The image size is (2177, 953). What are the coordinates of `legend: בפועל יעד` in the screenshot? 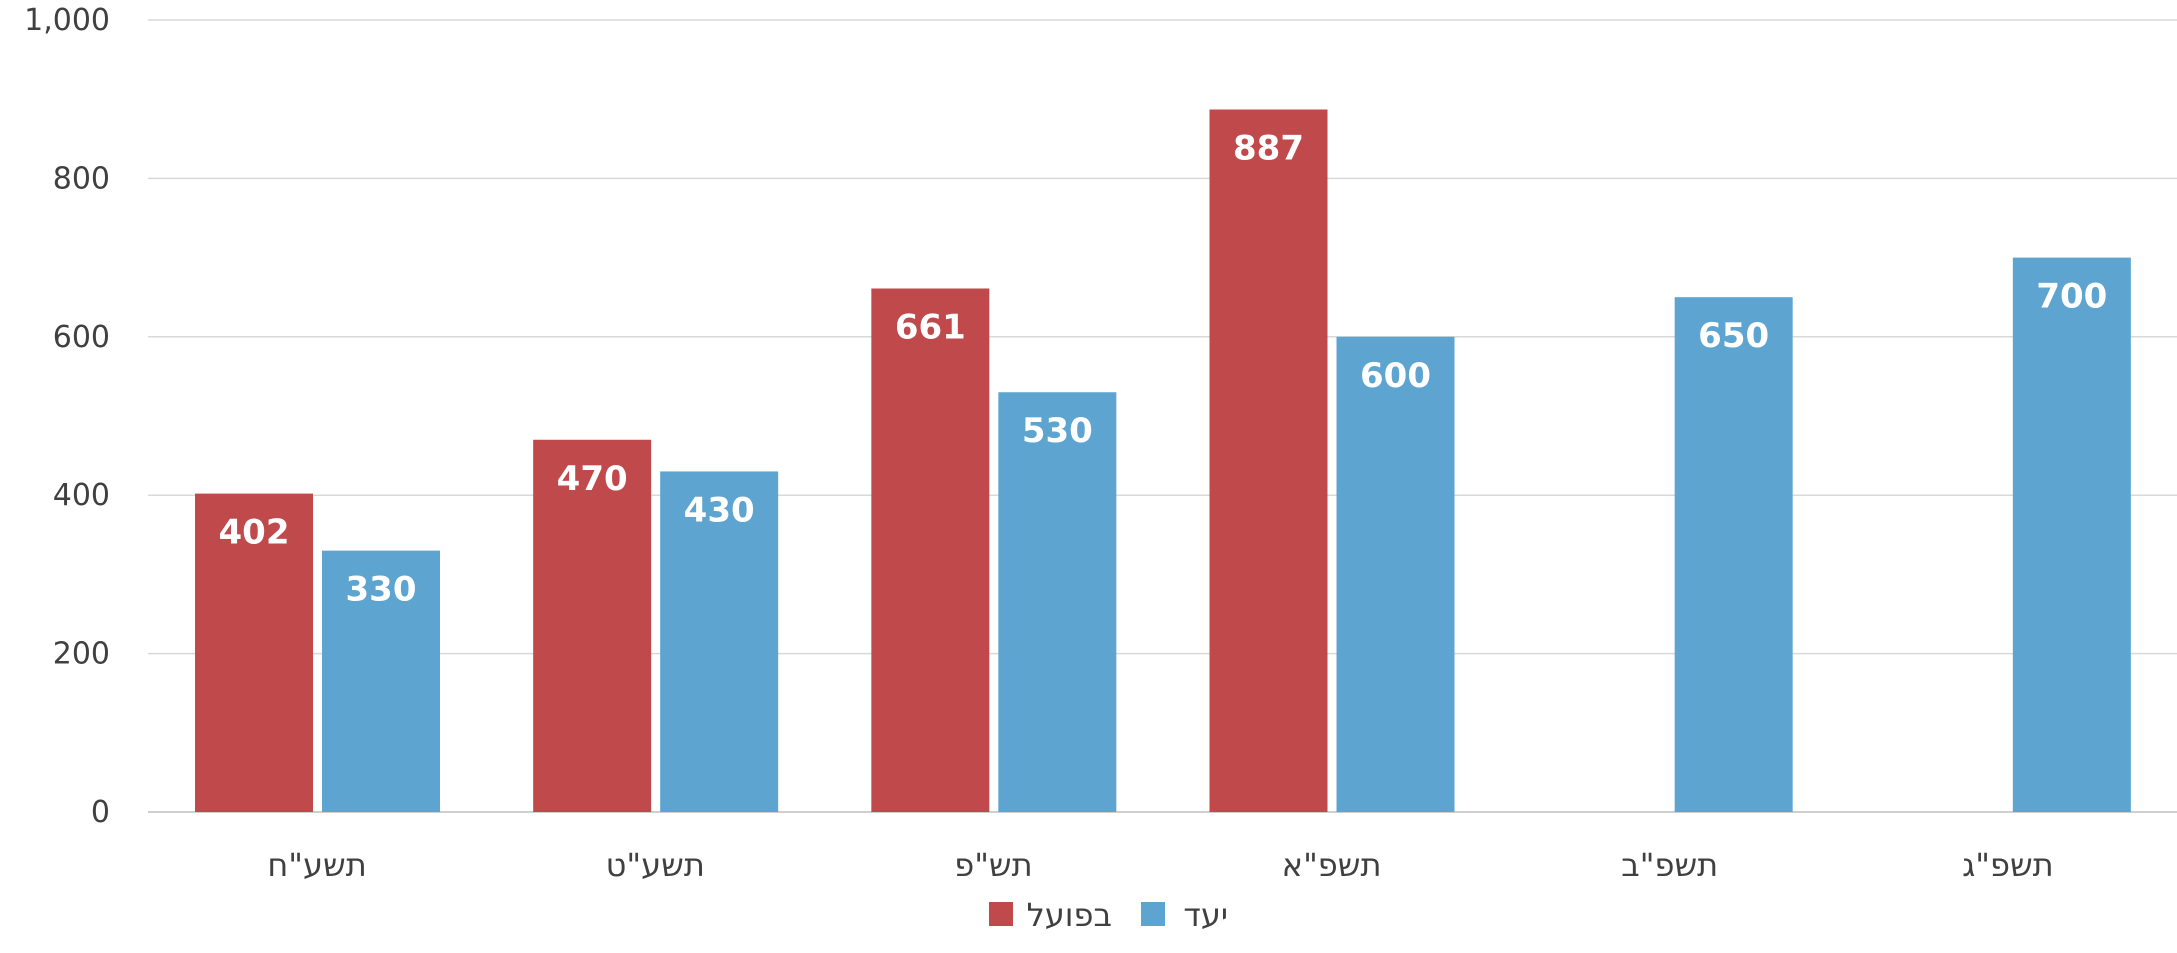 It's located at (1108, 915).